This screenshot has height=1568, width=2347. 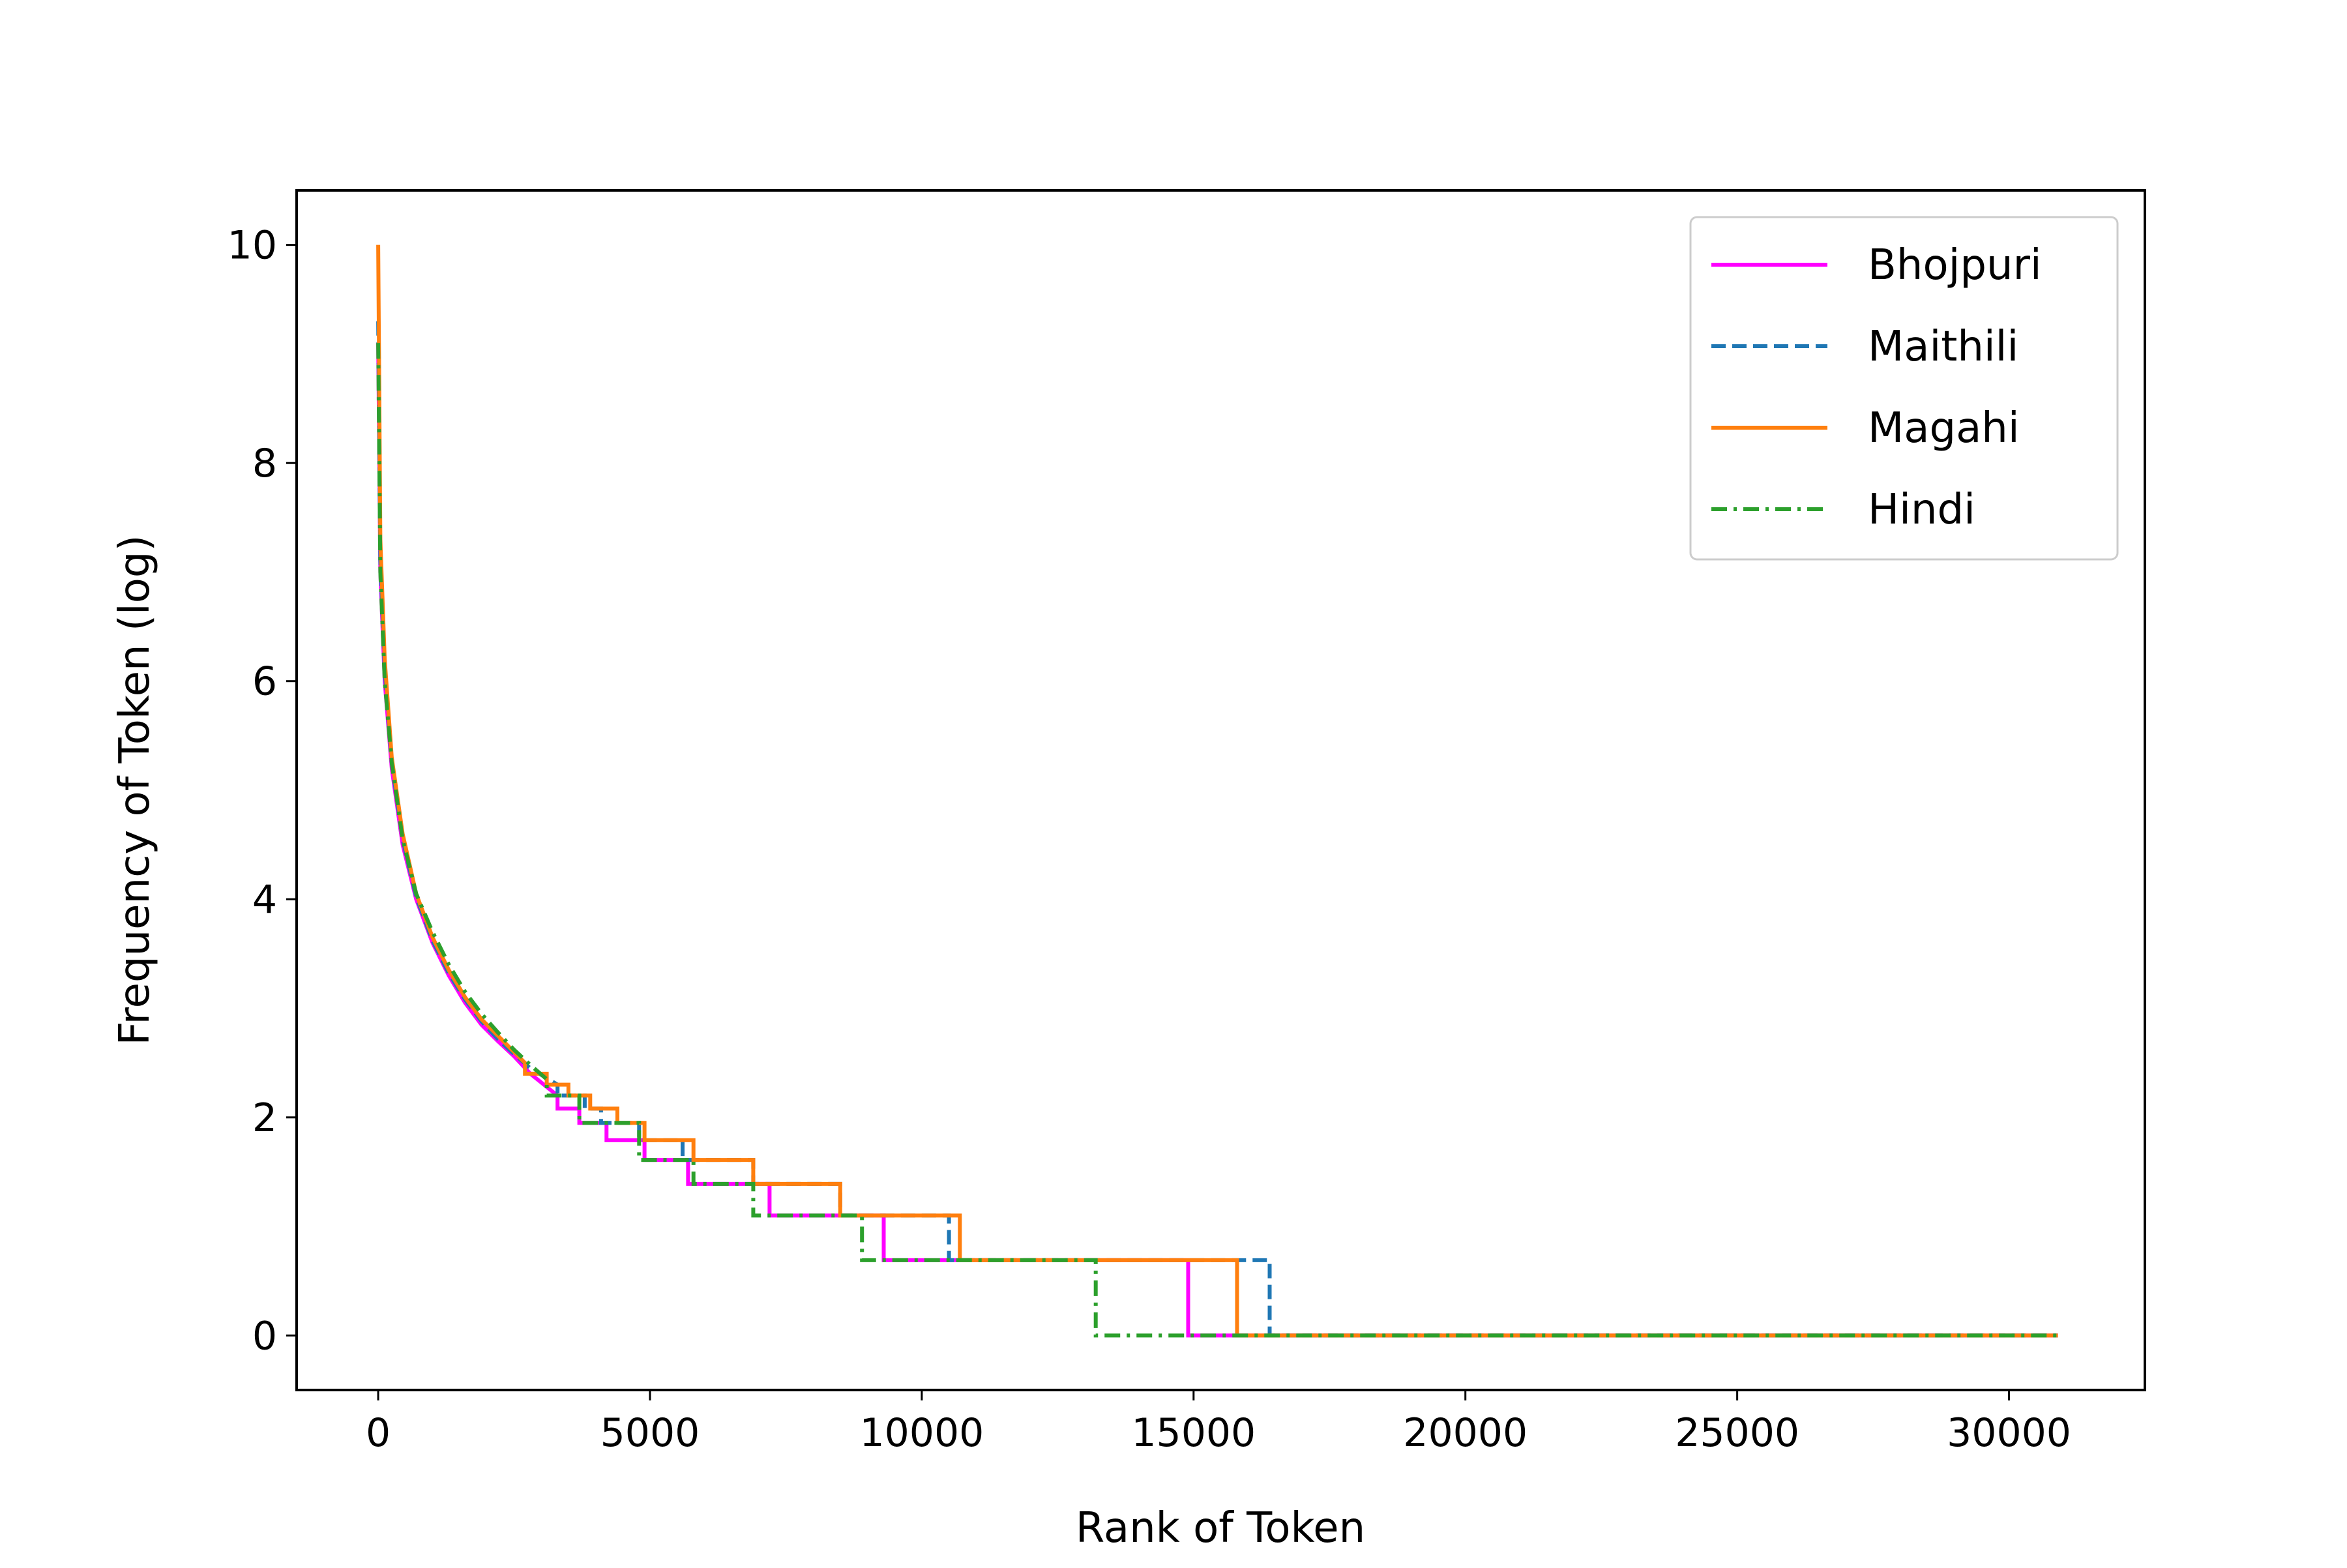 I want to click on legend-label-magahi: Magahi, so click(x=1944, y=428).